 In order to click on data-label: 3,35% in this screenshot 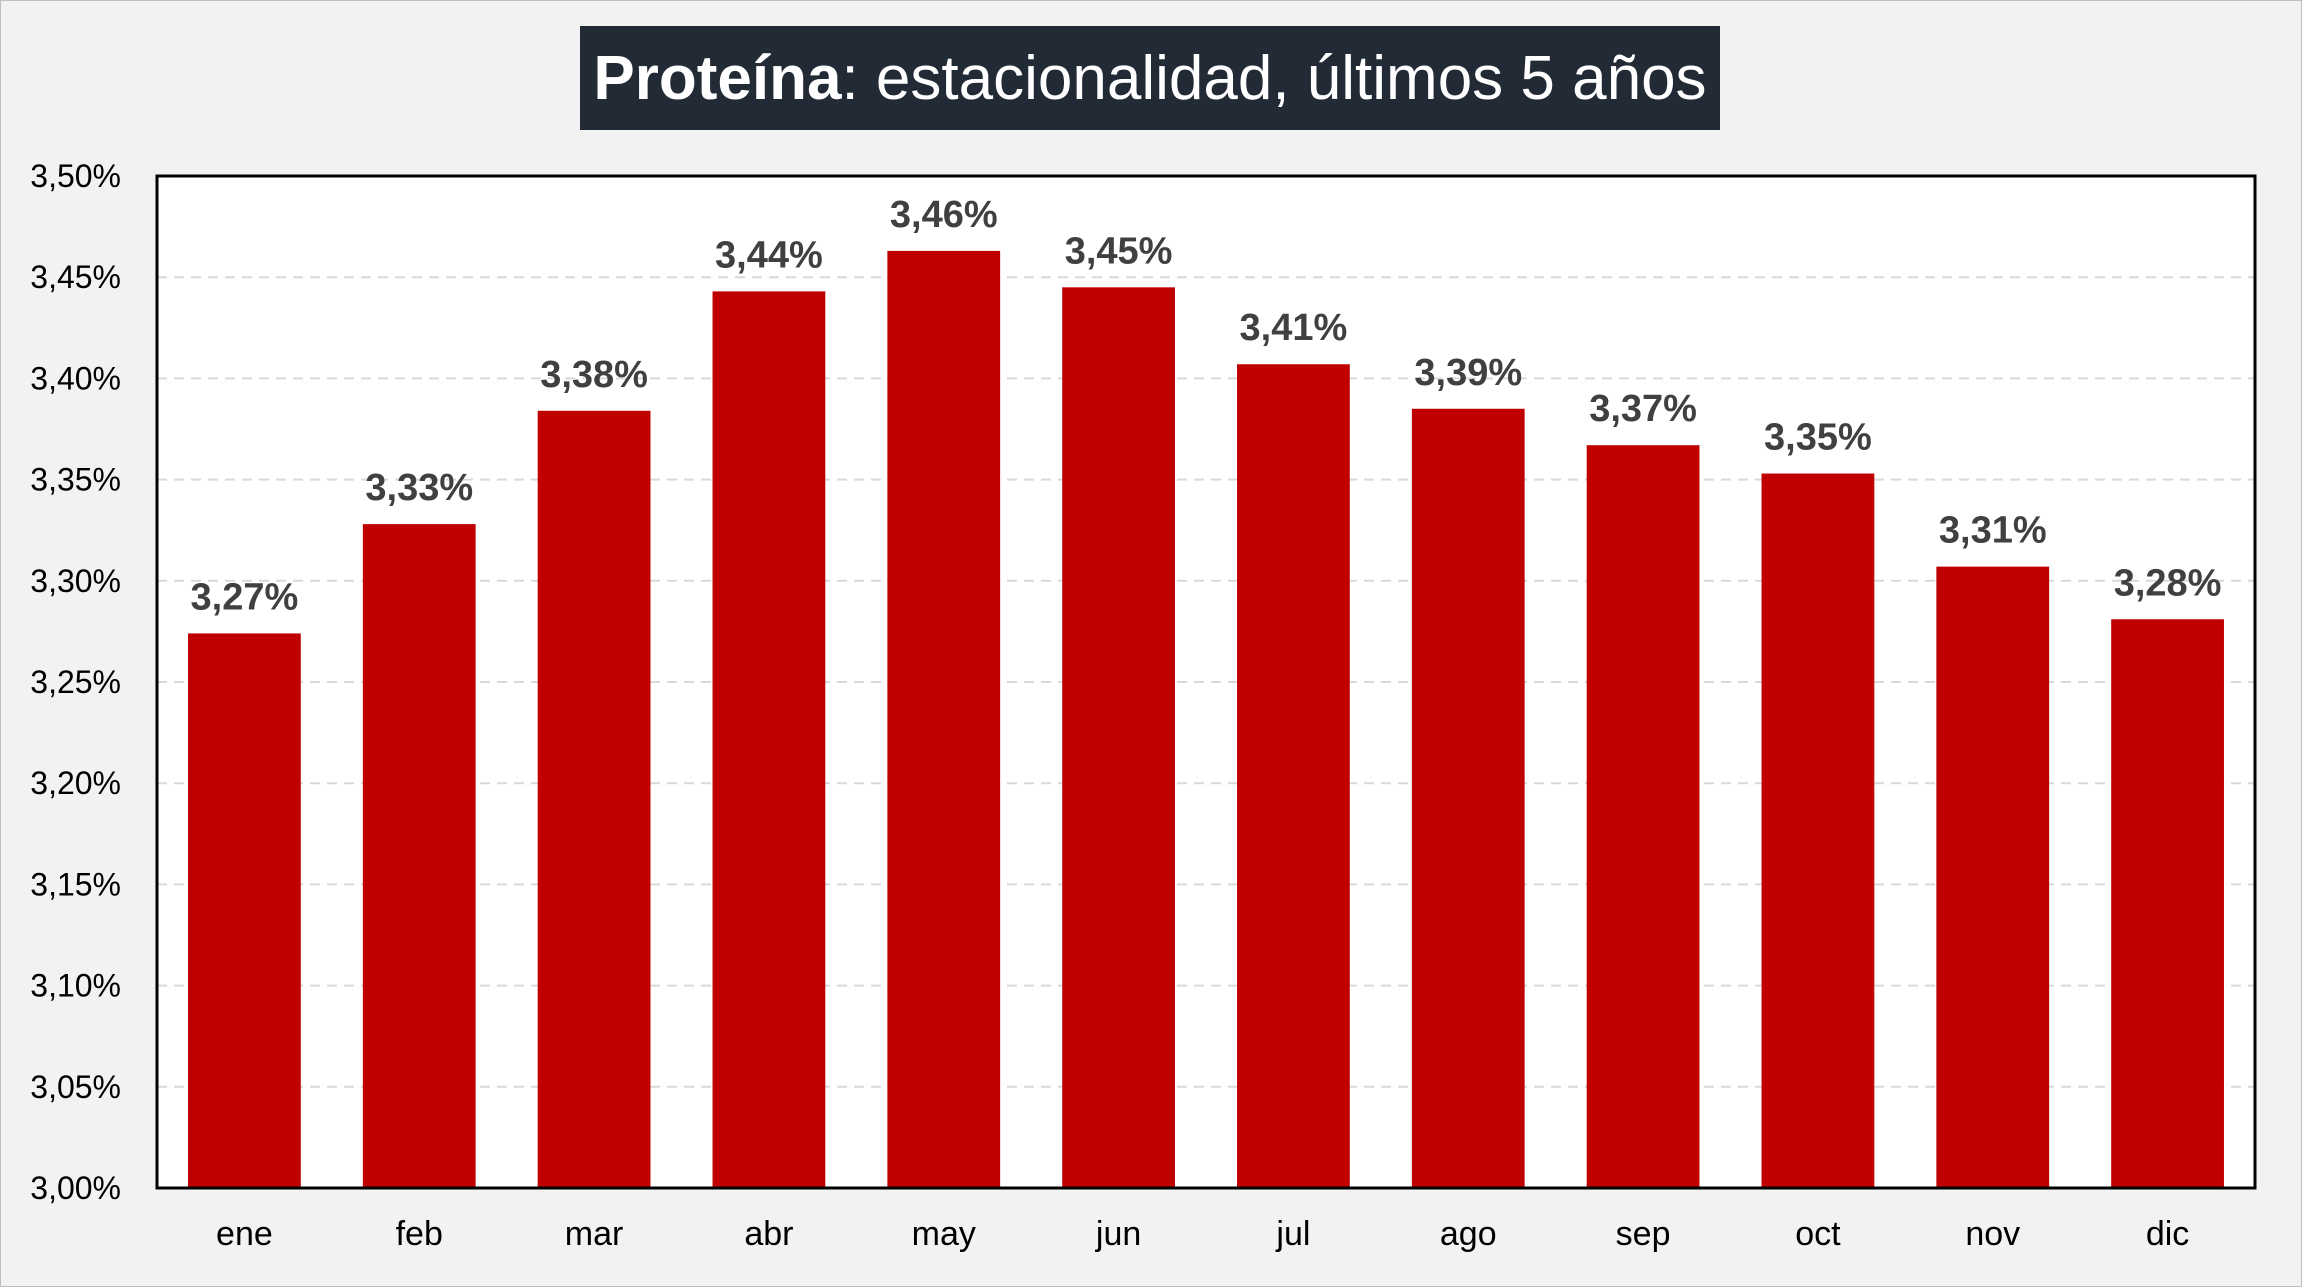, I will do `click(1818, 438)`.